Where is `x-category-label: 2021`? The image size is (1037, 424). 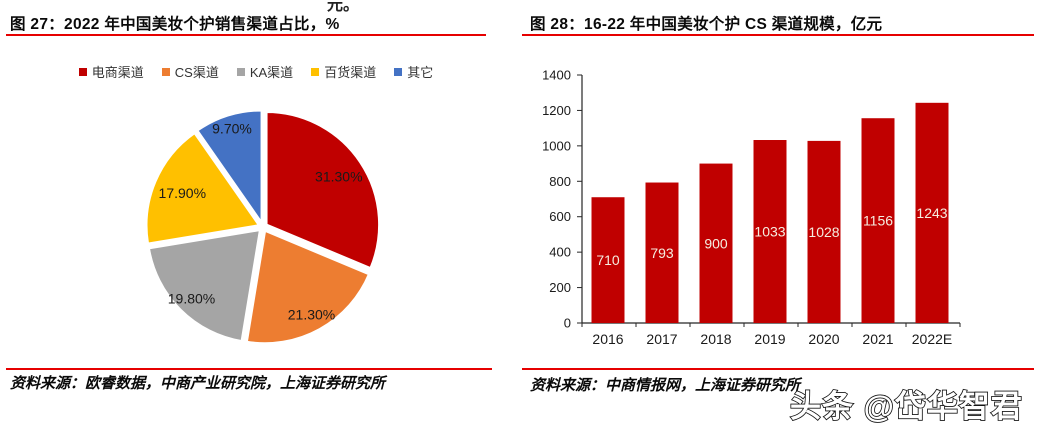
x-category-label: 2021 is located at coordinates (877, 339).